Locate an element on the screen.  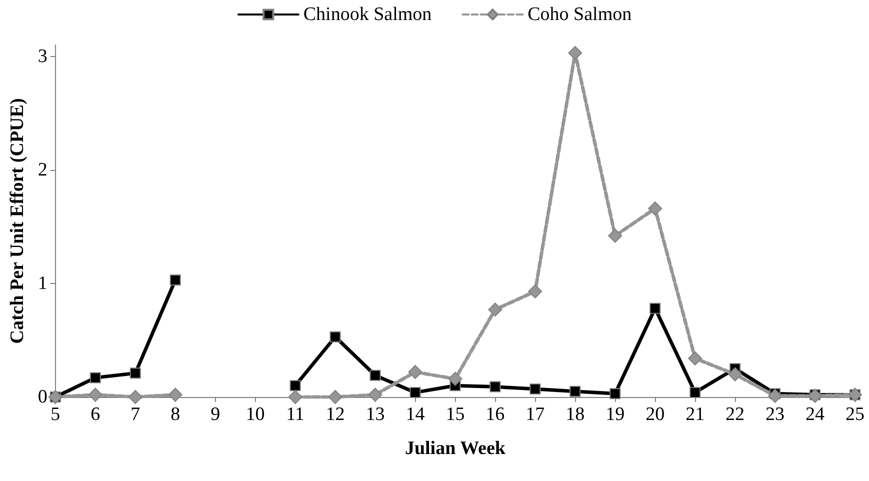
y-tick-label: 1 is located at coordinates (43, 283).